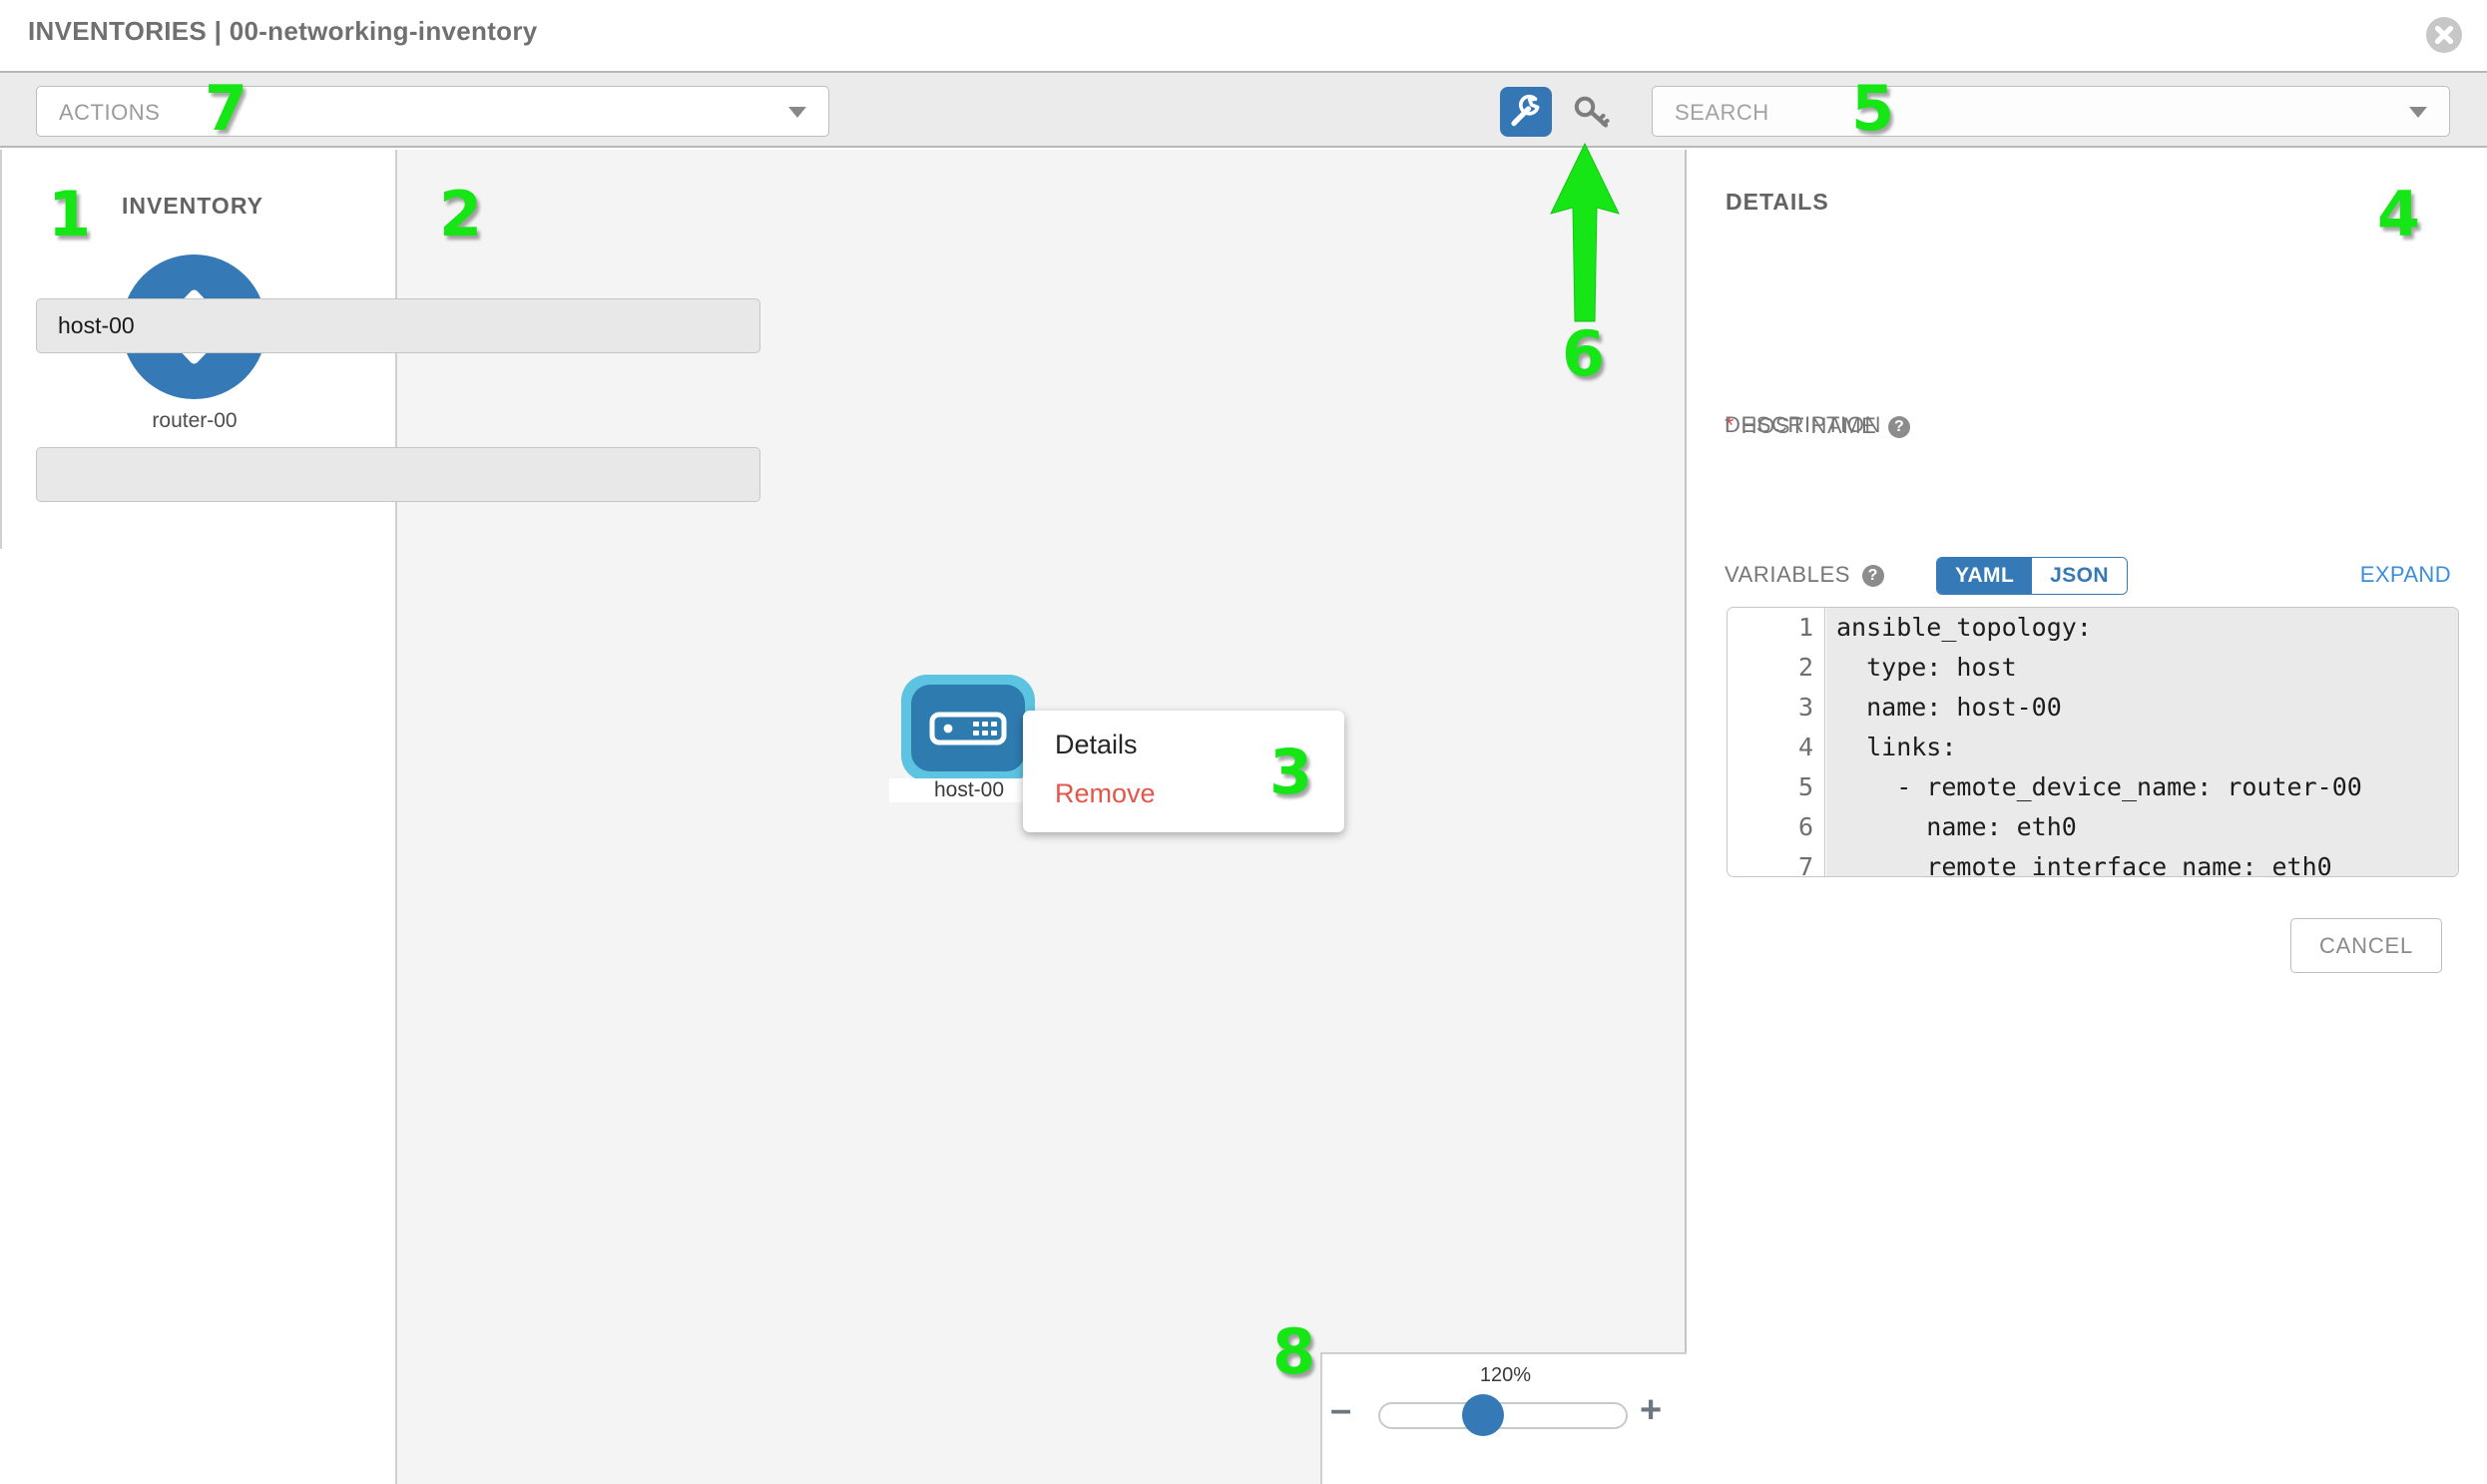  Describe the element at coordinates (398, 474) in the screenshot. I see `description-field` at that location.